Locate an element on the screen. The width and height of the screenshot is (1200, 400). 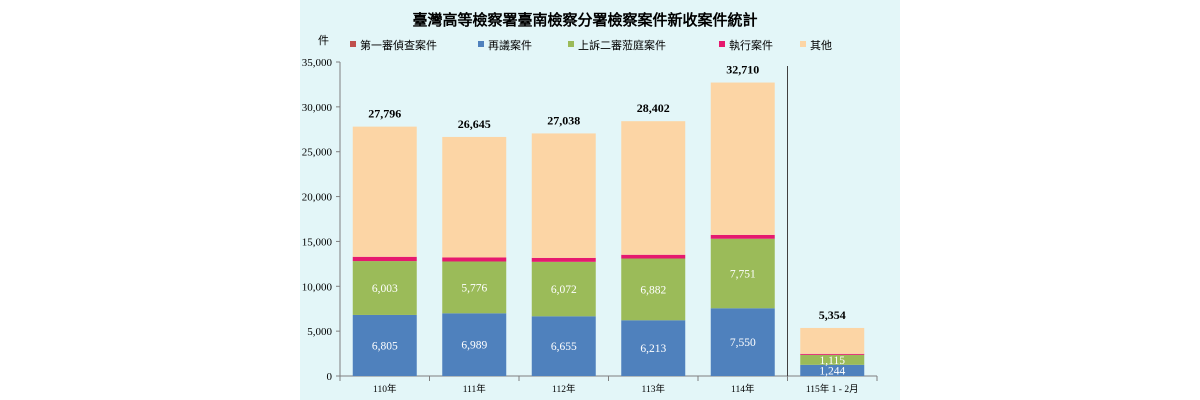
segment-value-label: 7,550 is located at coordinates (743, 343).